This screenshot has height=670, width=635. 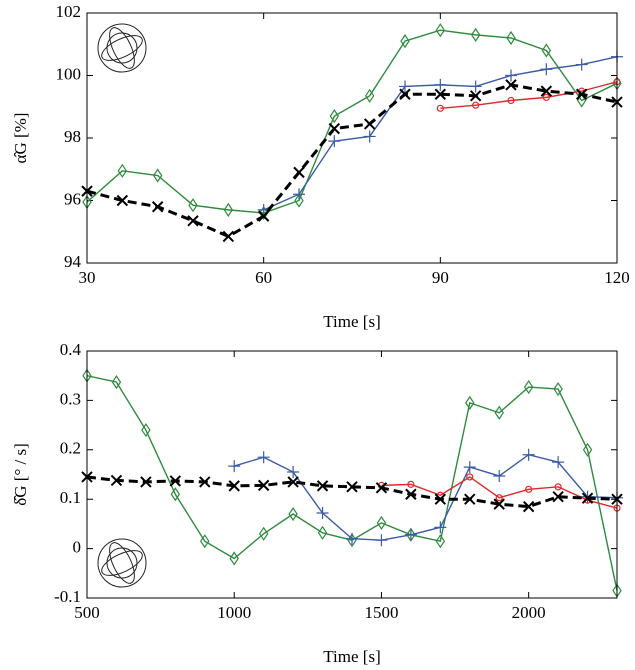 I want to click on x-tick-label: 60, so click(x=263, y=277).